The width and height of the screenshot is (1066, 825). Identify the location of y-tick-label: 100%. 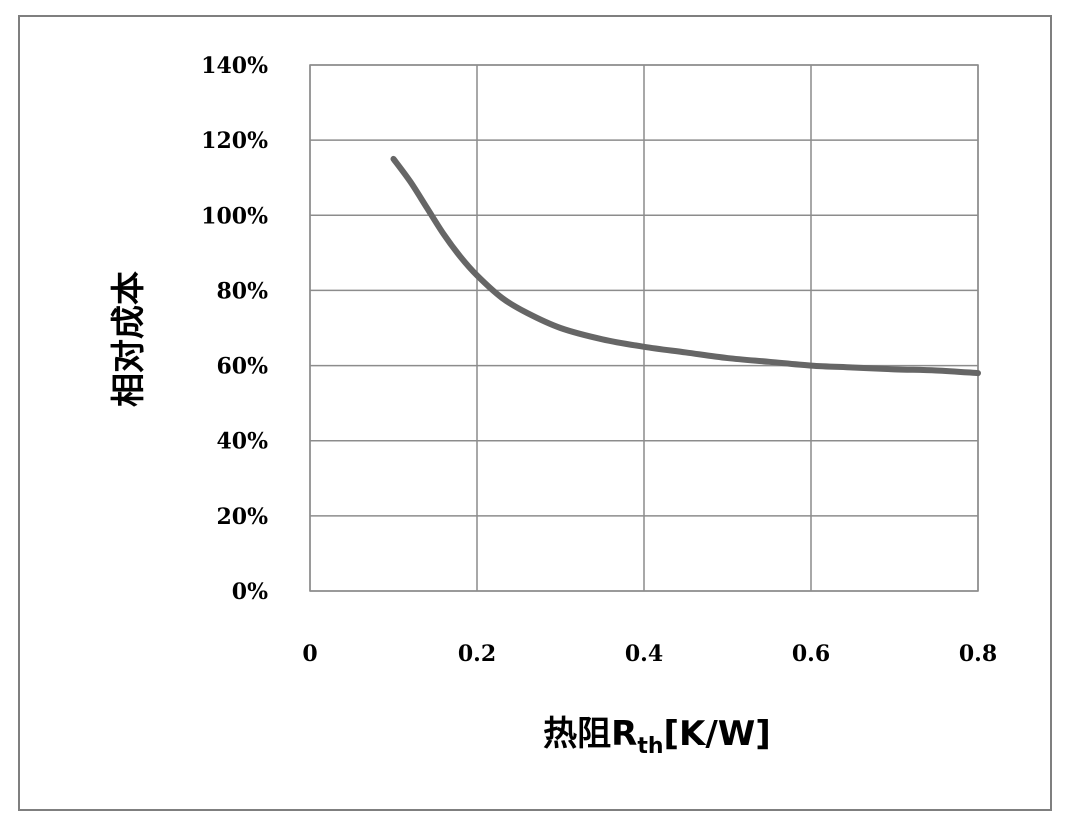
(234, 216).